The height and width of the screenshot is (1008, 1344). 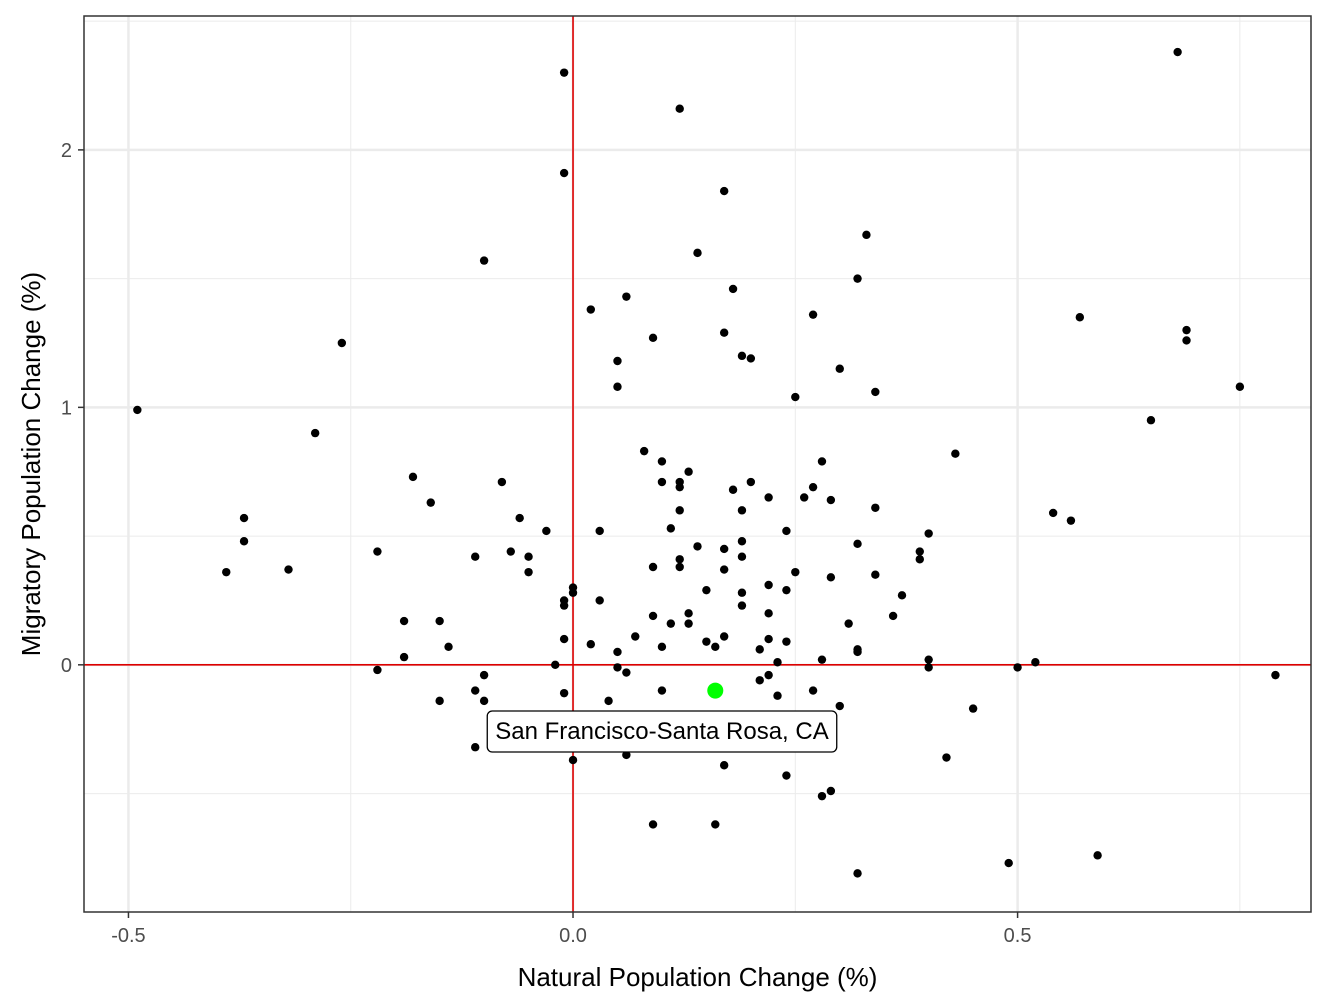 I want to click on y-axis-ticks: 0 1 2, so click(x=72, y=408).